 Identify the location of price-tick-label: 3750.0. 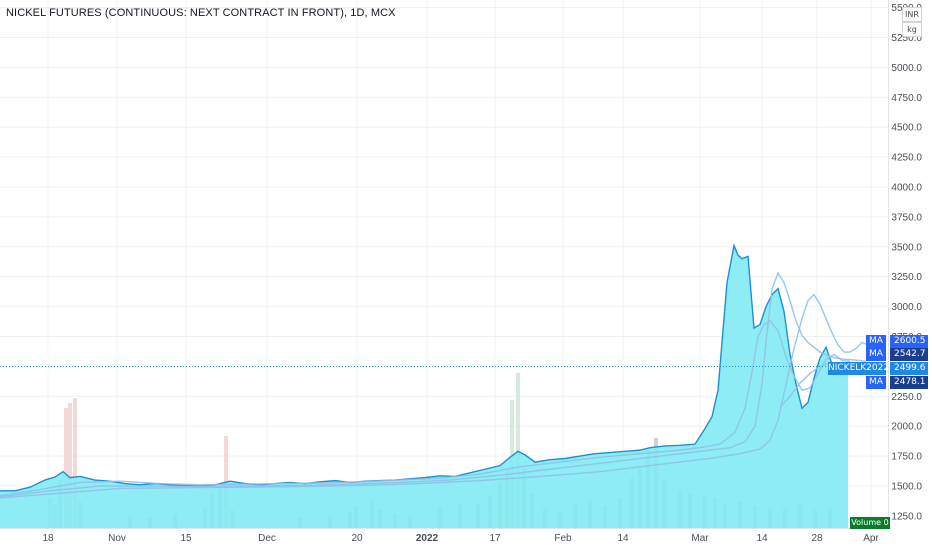
(906, 217).